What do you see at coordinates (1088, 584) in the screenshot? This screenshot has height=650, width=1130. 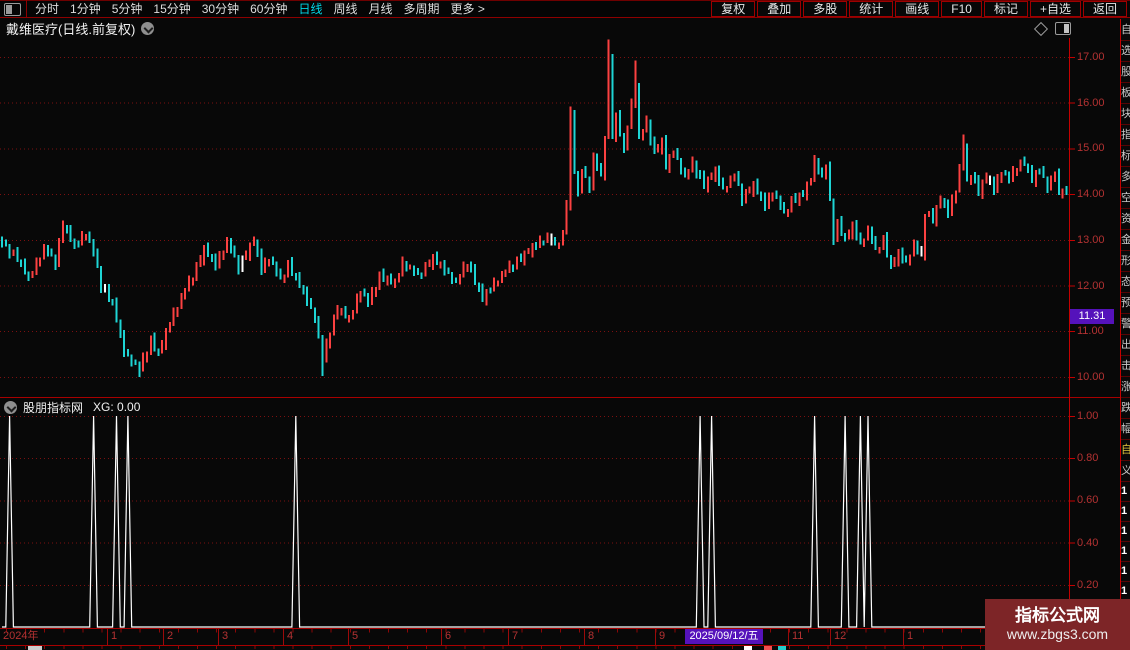 I see `indicator-axis-label: 0.20` at bounding box center [1088, 584].